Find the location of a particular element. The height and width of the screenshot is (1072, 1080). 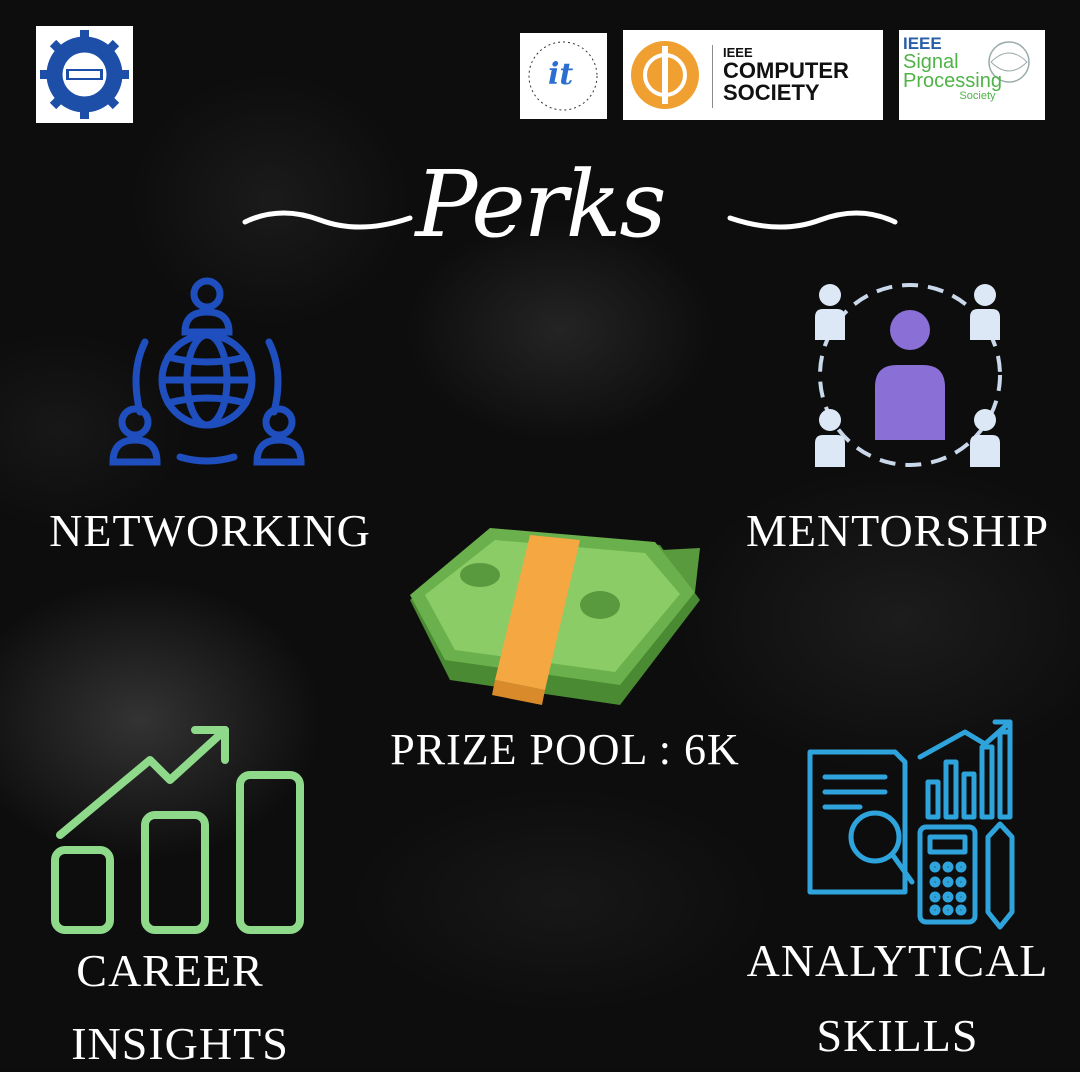

ieee-computer-society-logo: IEEE COMPUTER SOCIETY is located at coordinates (753, 75).